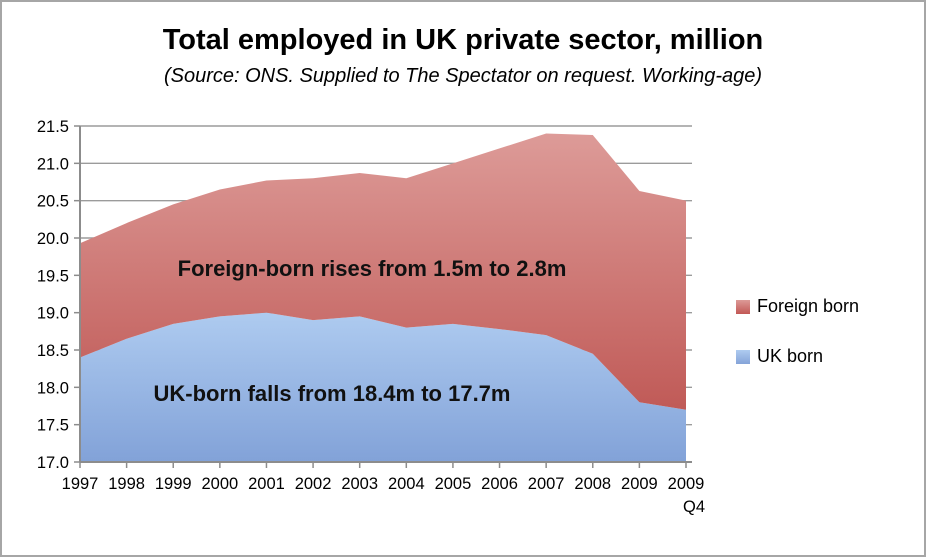  What do you see at coordinates (743, 356) in the screenshot?
I see `uk-born-swatch-icon` at bounding box center [743, 356].